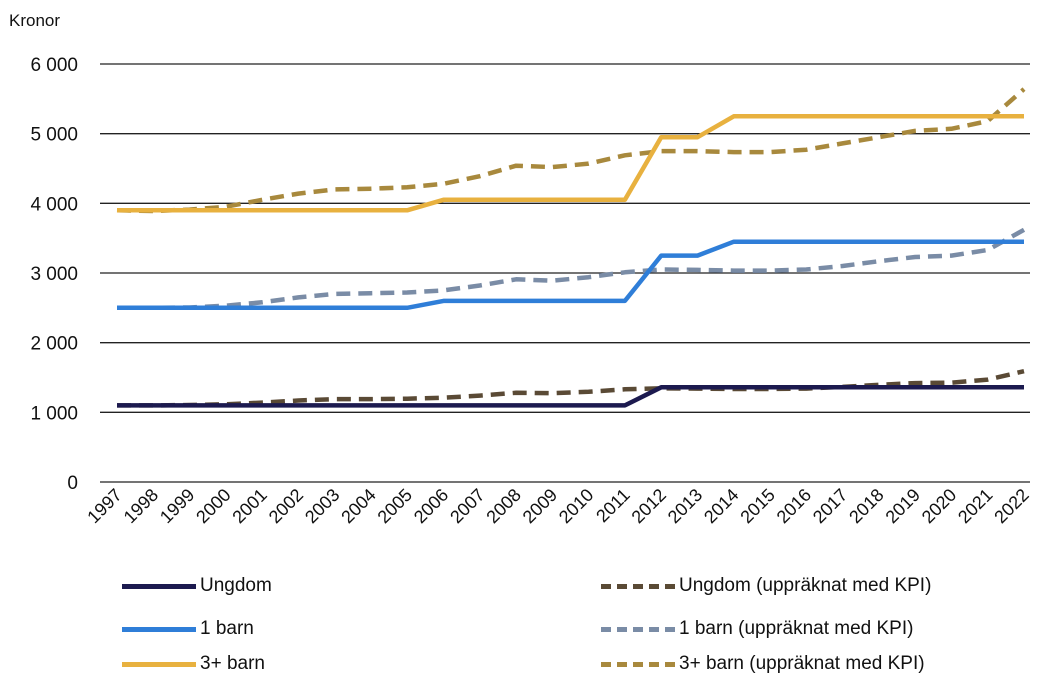 This screenshot has height=680, width=1038. I want to click on x-tick-label: 2006, so click(431, 506).